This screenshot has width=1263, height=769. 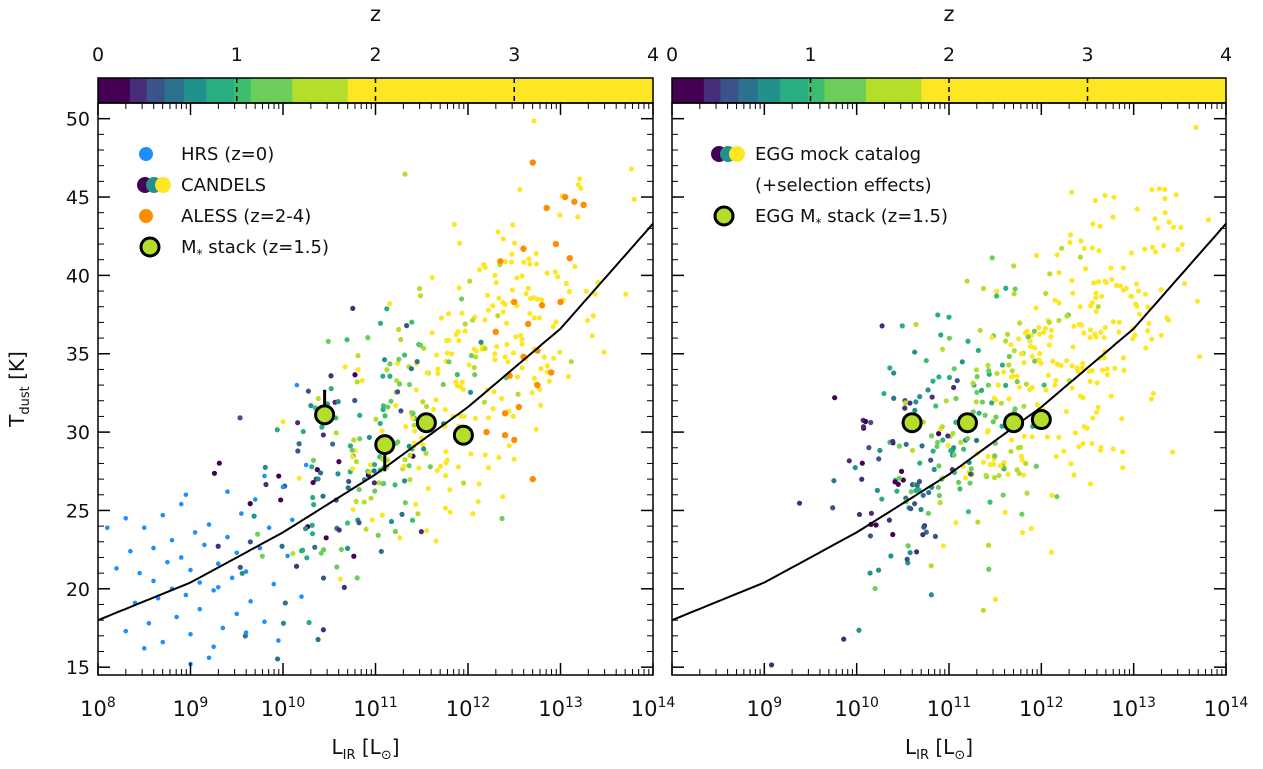 I want to click on x-axis-label: LIR [L⊙], so click(x=365, y=749).